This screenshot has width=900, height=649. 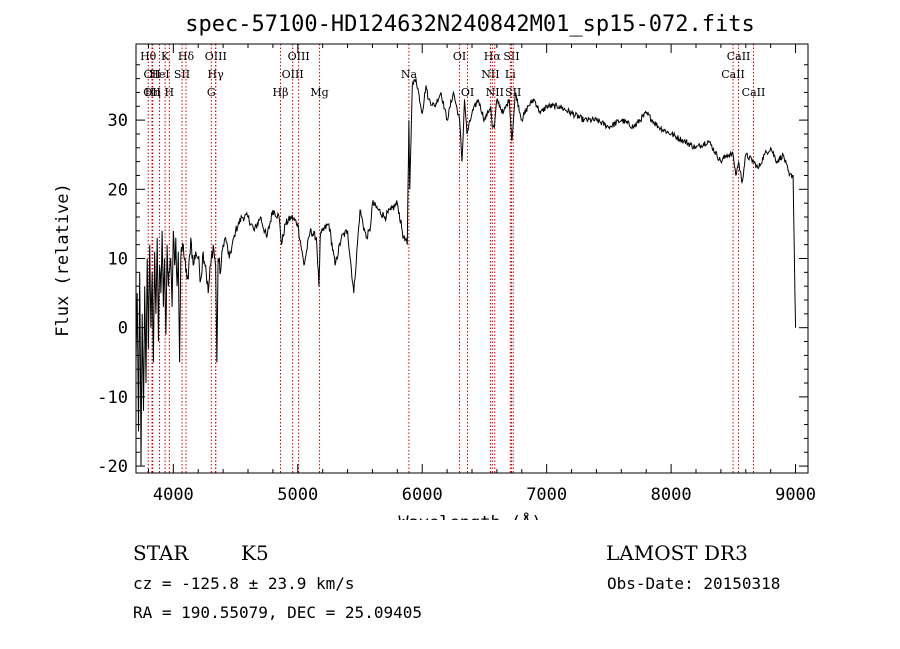 What do you see at coordinates (118, 260) in the screenshot?
I see `y-tick-label: 10` at bounding box center [118, 260].